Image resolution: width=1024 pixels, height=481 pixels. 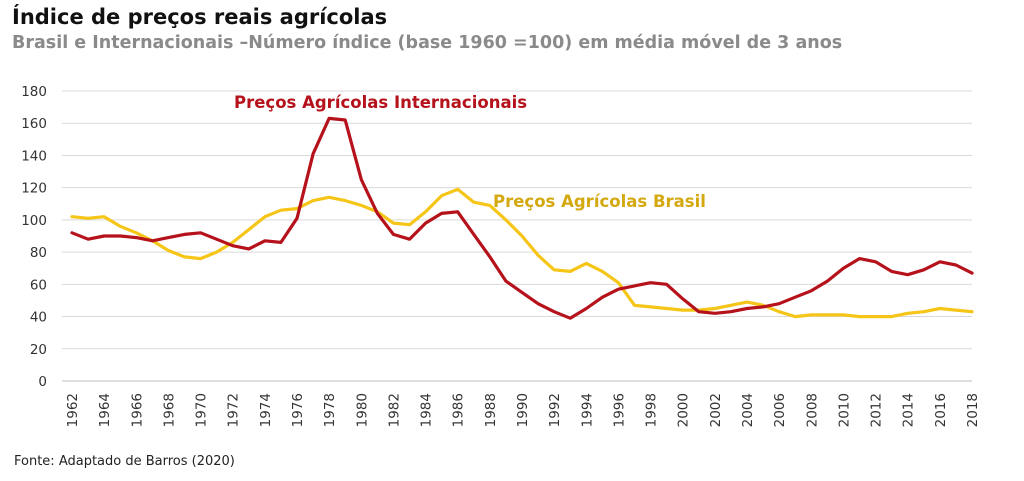 What do you see at coordinates (137, 410) in the screenshot?
I see `x-tick-label: 1966` at bounding box center [137, 410].